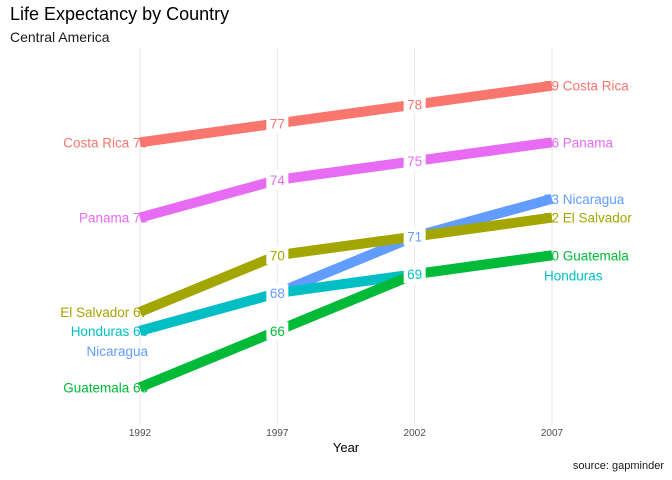  Describe the element at coordinates (277, 433) in the screenshot. I see `x-tick-label-1997: 1997` at that location.